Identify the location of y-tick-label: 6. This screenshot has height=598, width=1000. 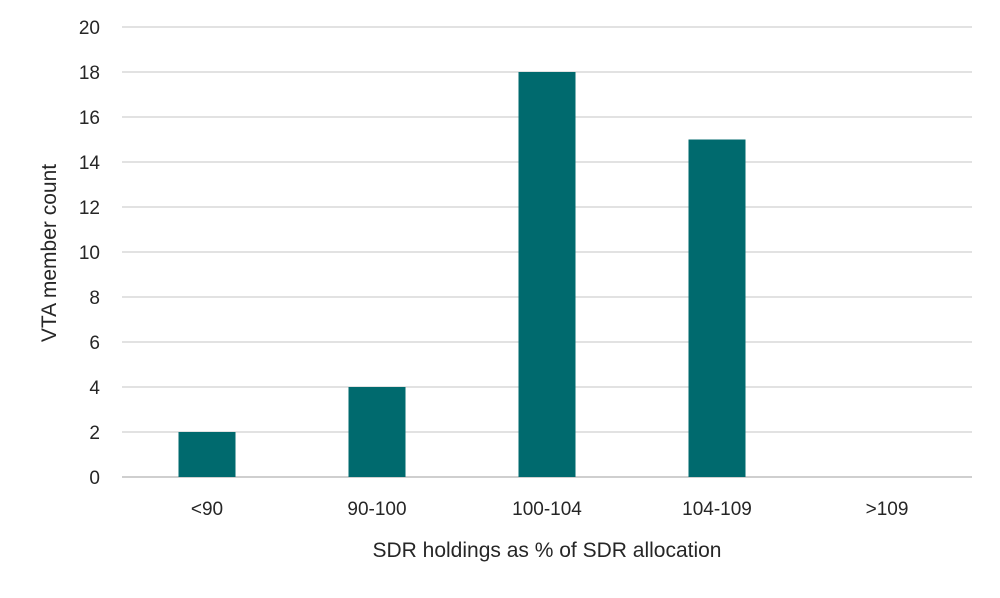
(94, 343).